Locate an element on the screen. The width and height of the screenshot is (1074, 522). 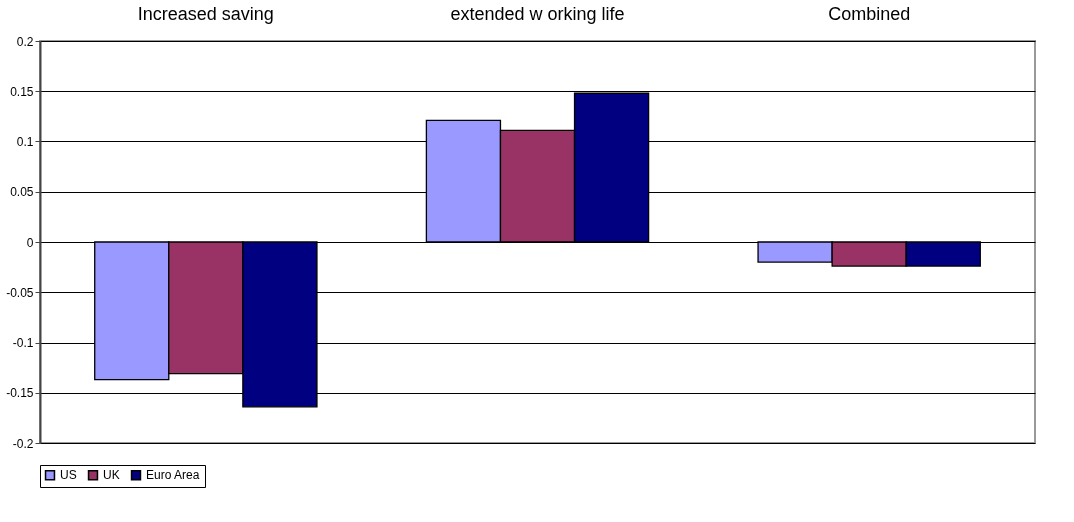
y-tick-label: 0 is located at coordinates (30, 242).